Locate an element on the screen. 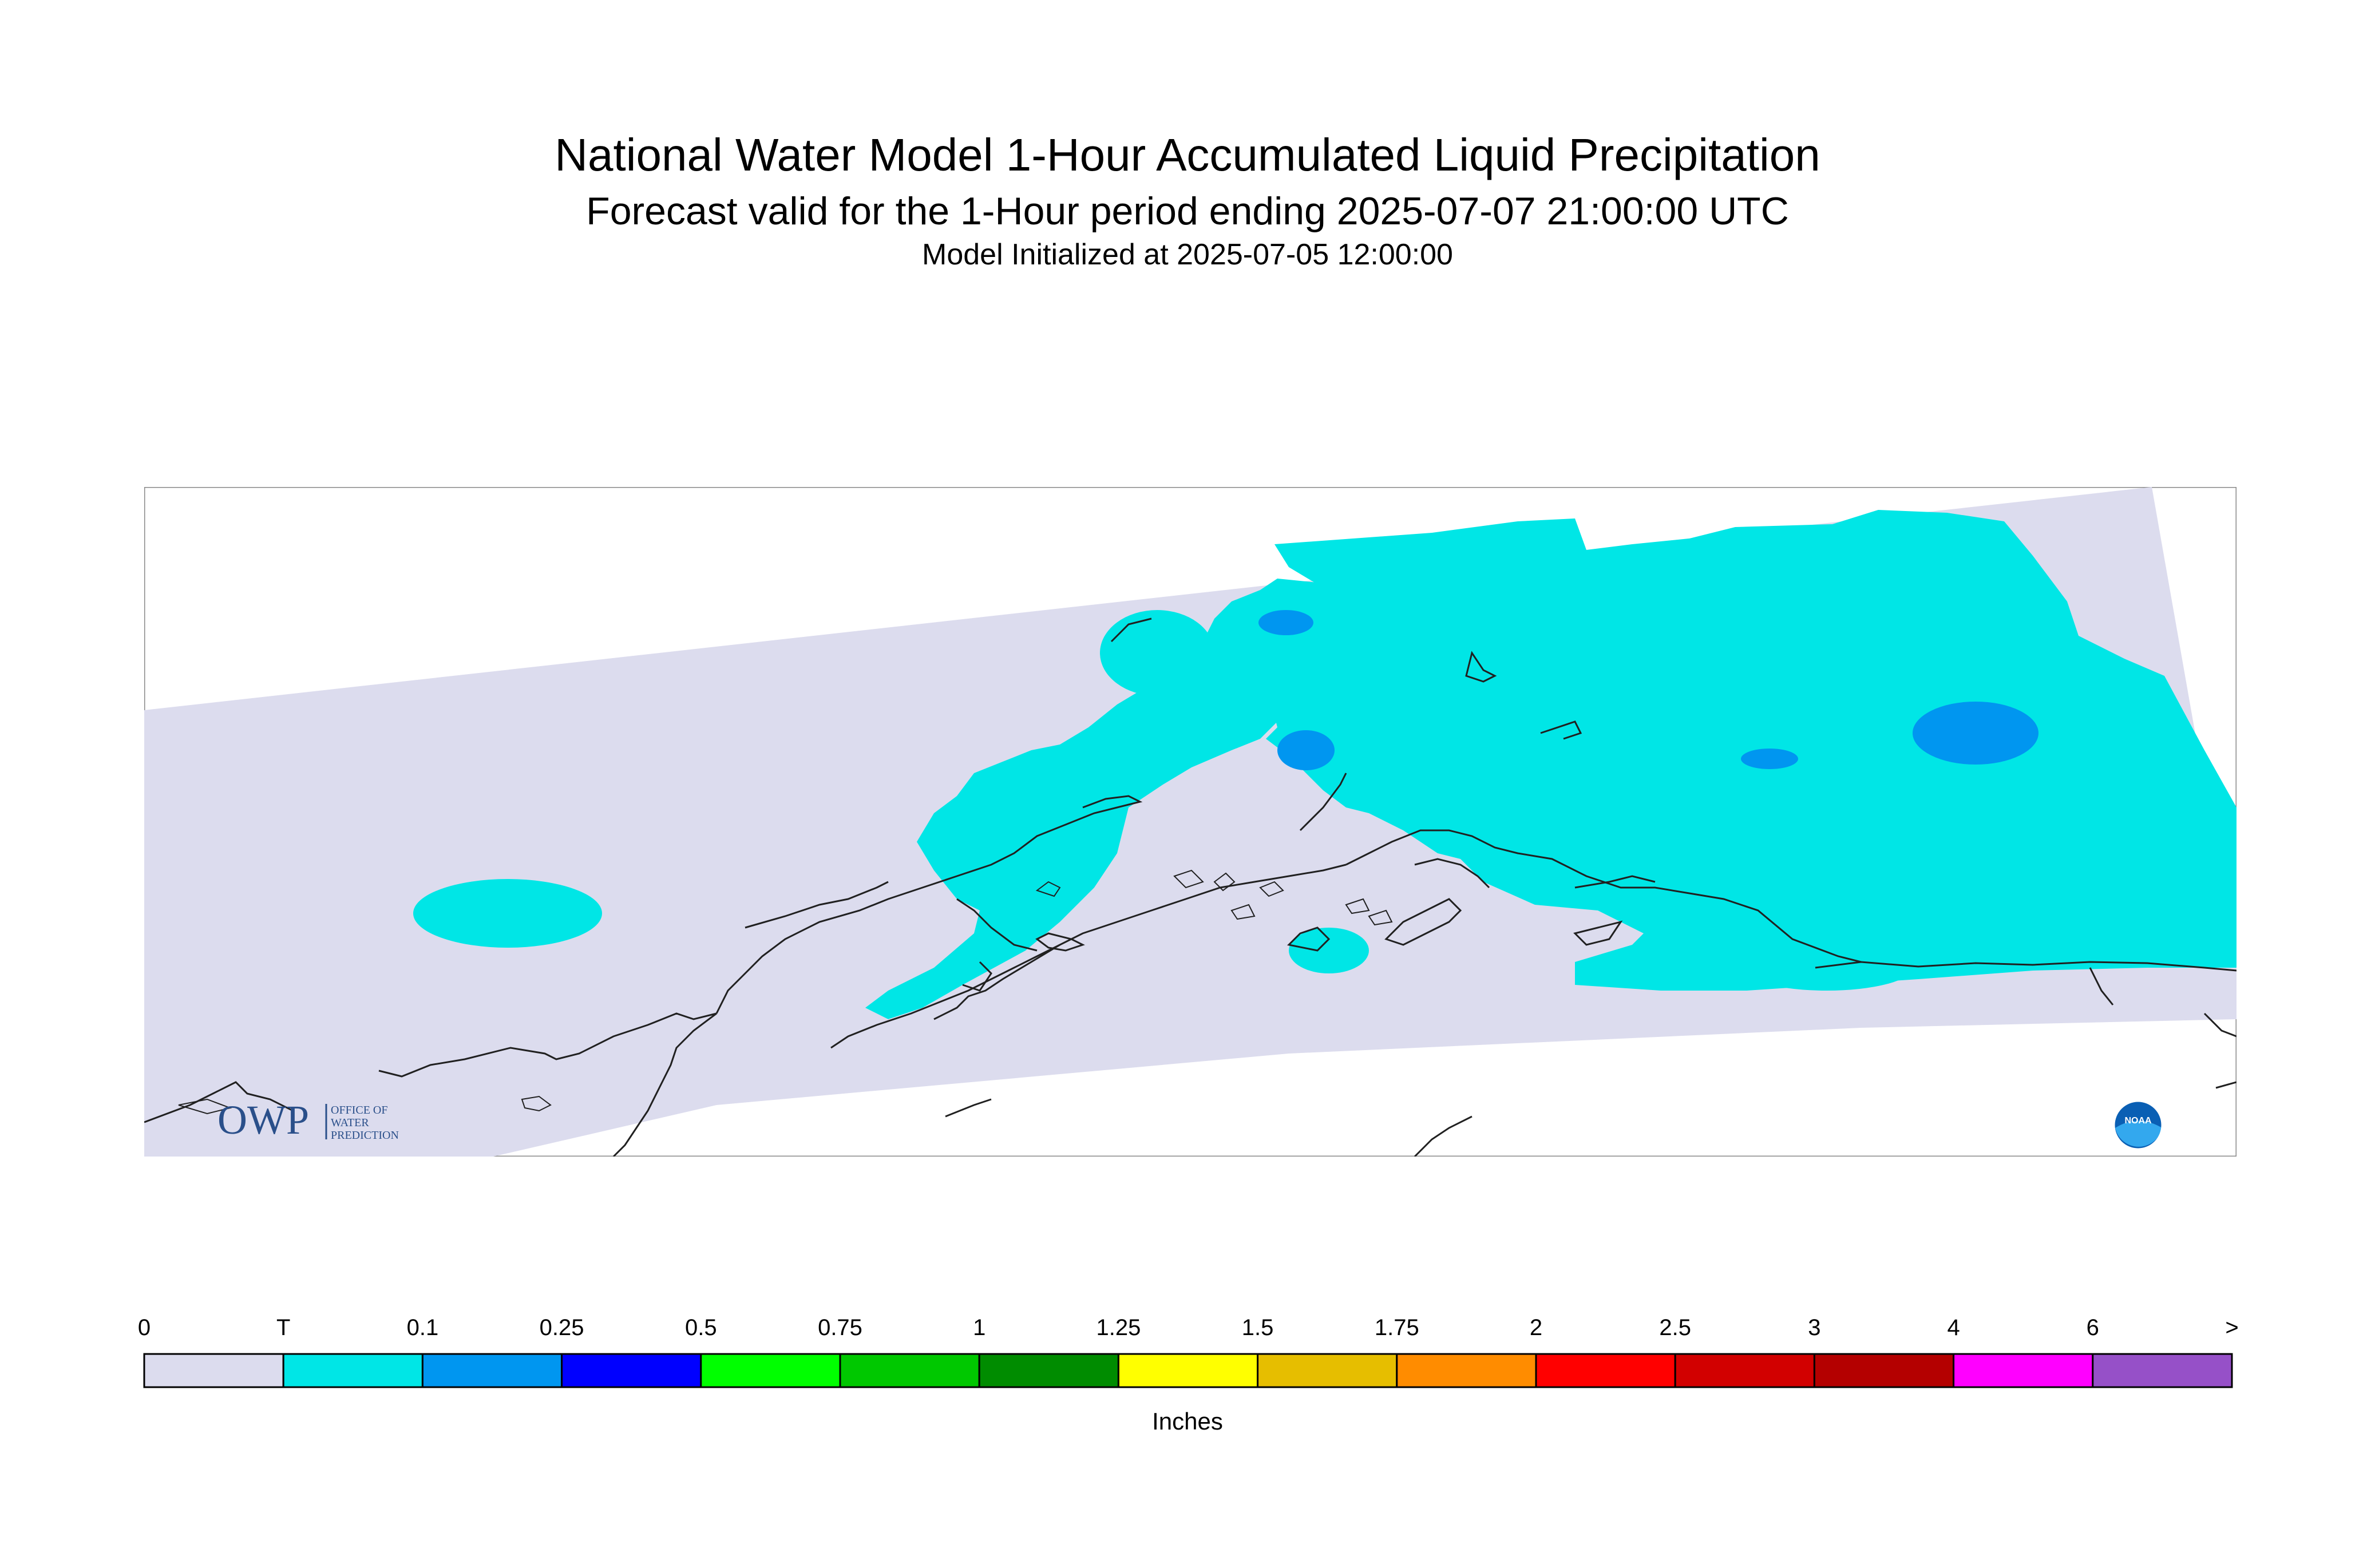 This screenshot has height=1568, width=2375. trace-area-east is located at coordinates (1752, 750).